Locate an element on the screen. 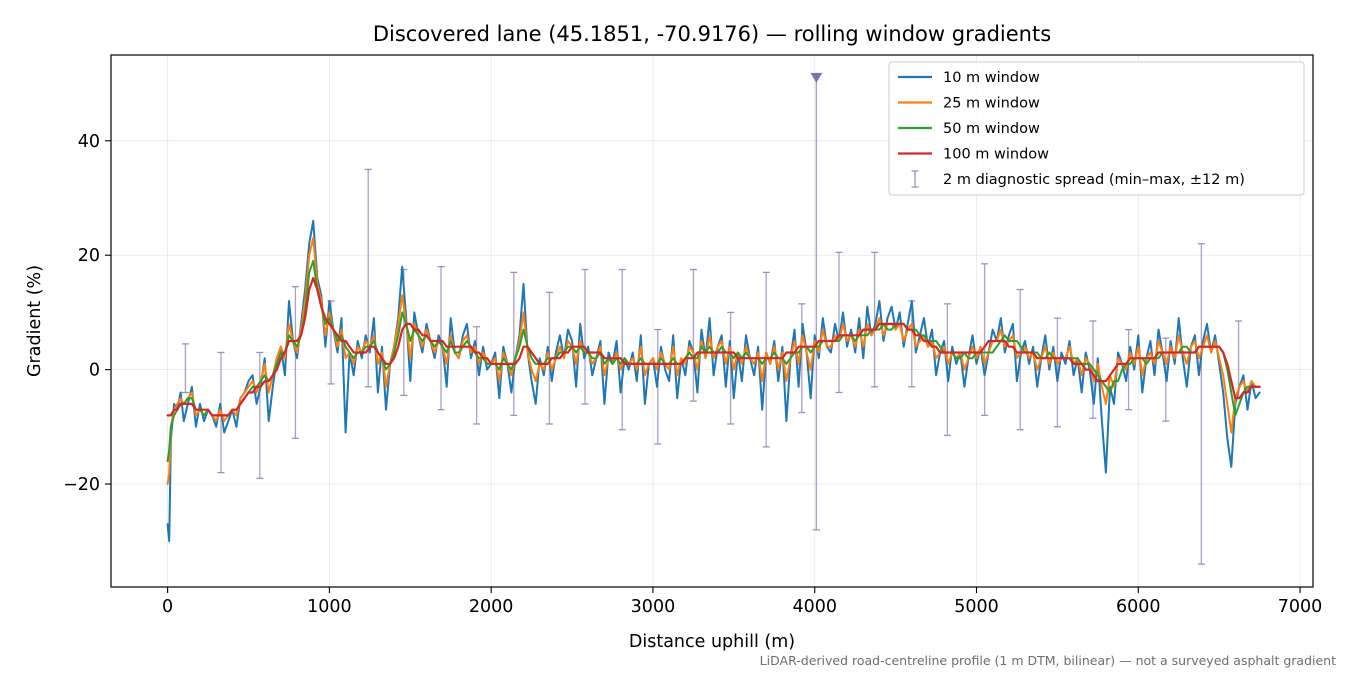 The image size is (1350, 679). x-tick-label: 2000 is located at coordinates (491, 607).